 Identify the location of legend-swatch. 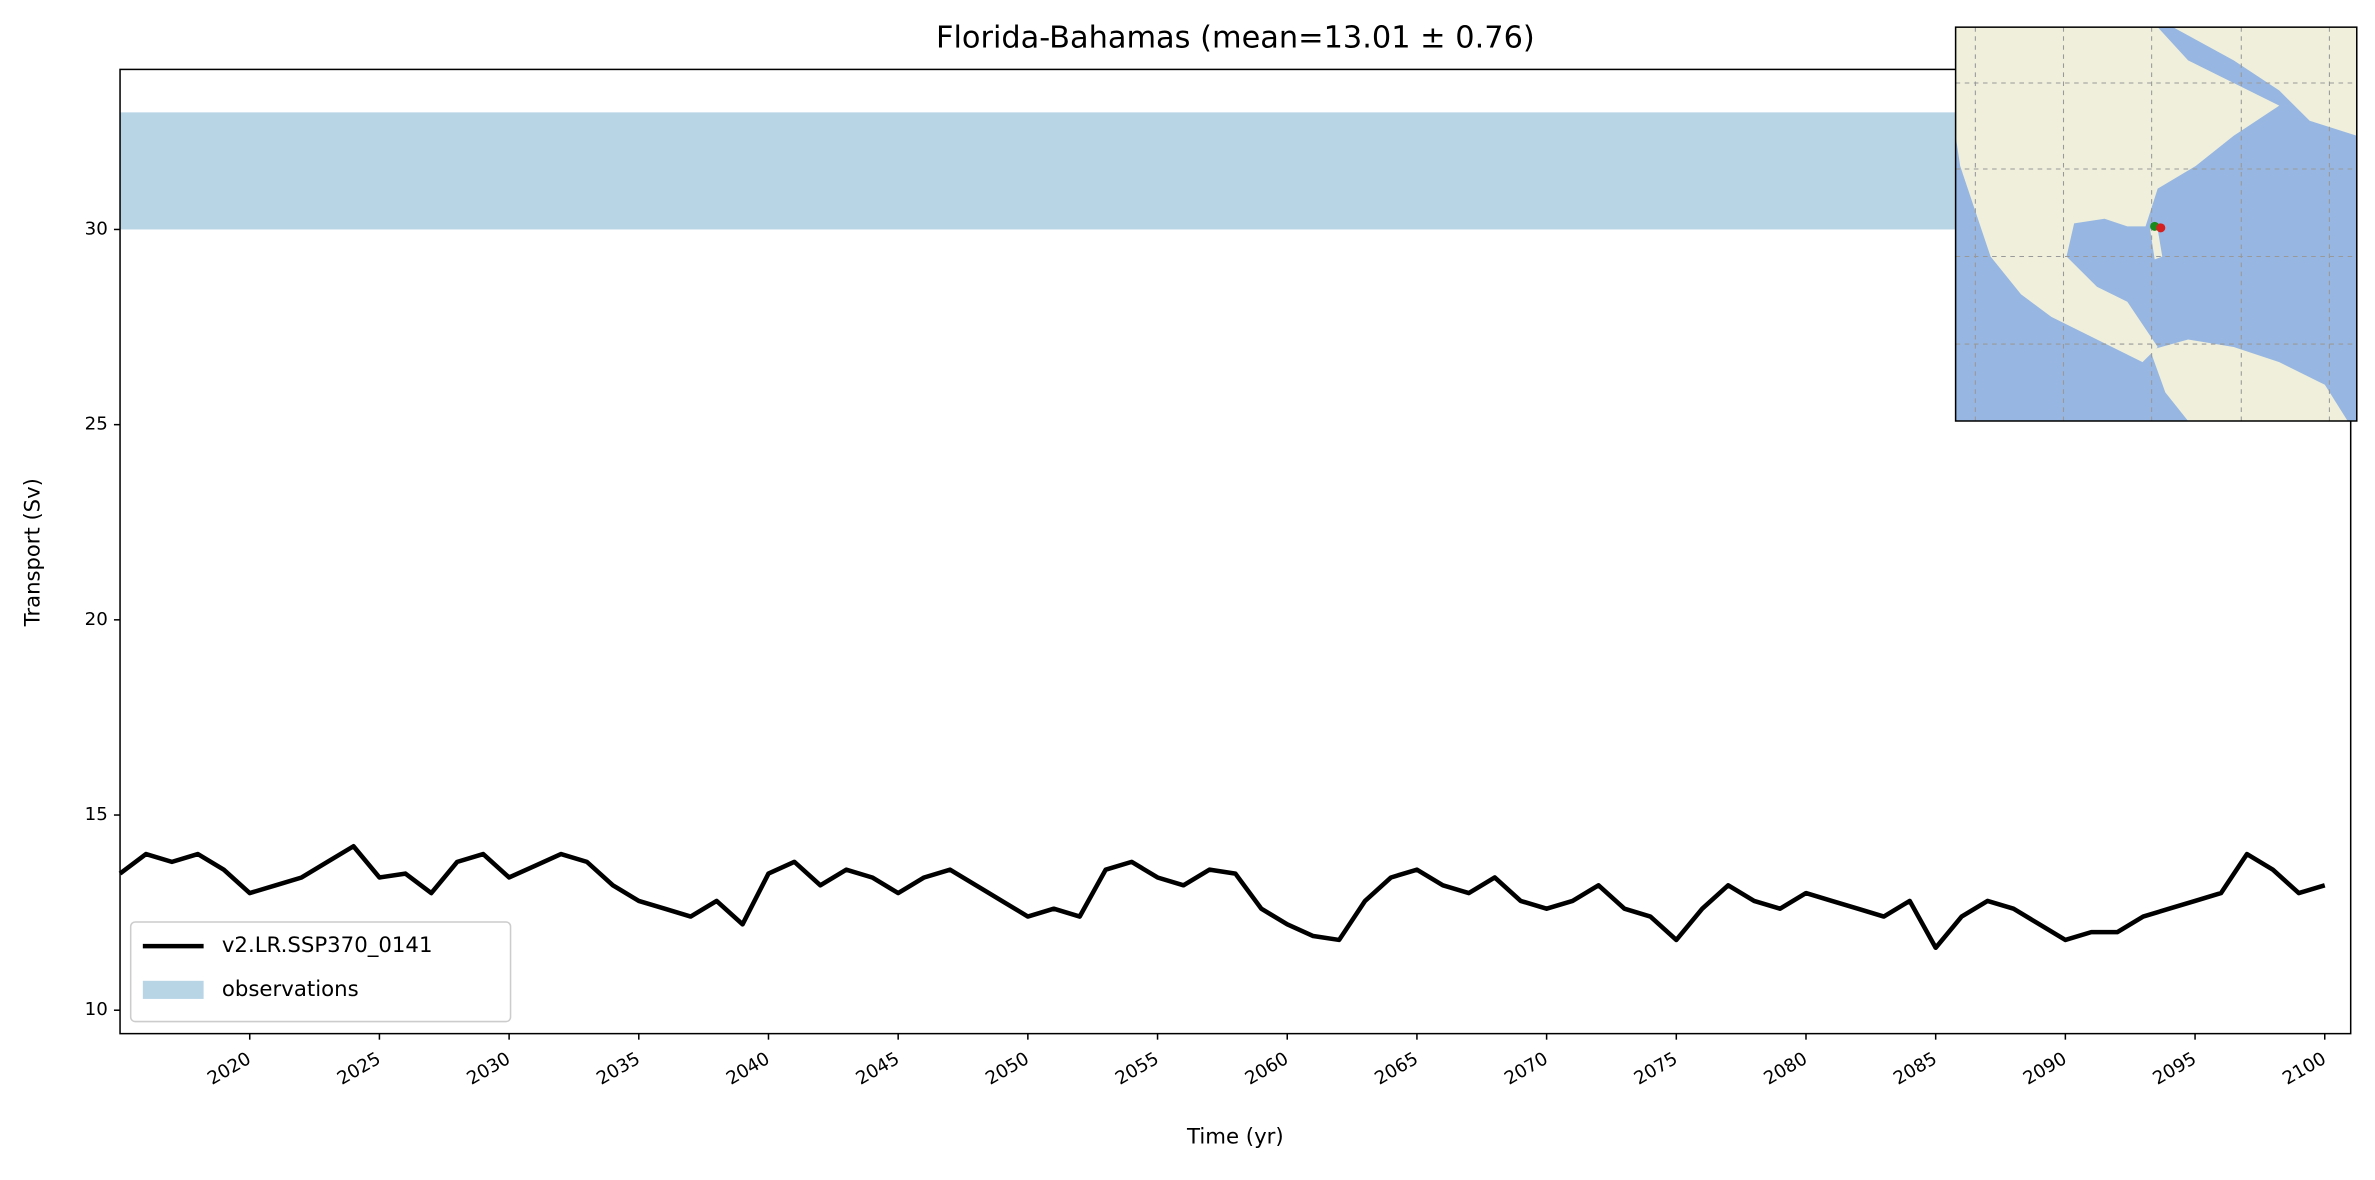
(173, 989).